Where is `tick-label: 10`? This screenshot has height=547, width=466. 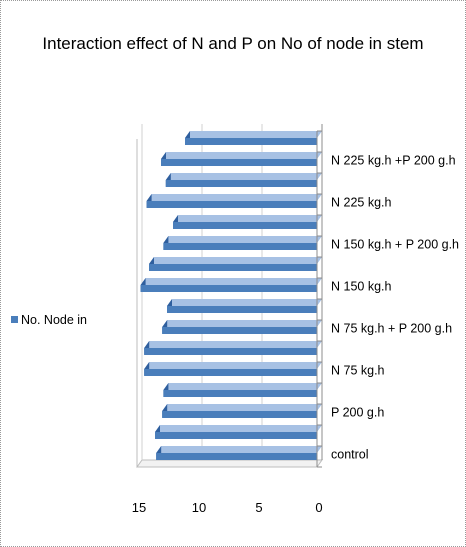 tick-label: 10 is located at coordinates (199, 507).